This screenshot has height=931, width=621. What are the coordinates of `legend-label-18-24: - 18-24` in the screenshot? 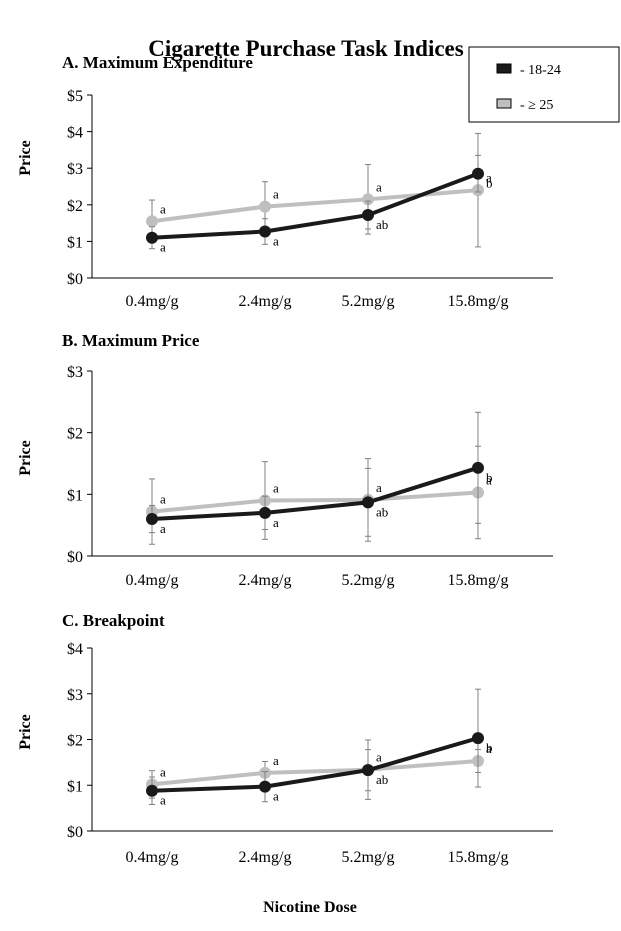 It's located at (540, 70).